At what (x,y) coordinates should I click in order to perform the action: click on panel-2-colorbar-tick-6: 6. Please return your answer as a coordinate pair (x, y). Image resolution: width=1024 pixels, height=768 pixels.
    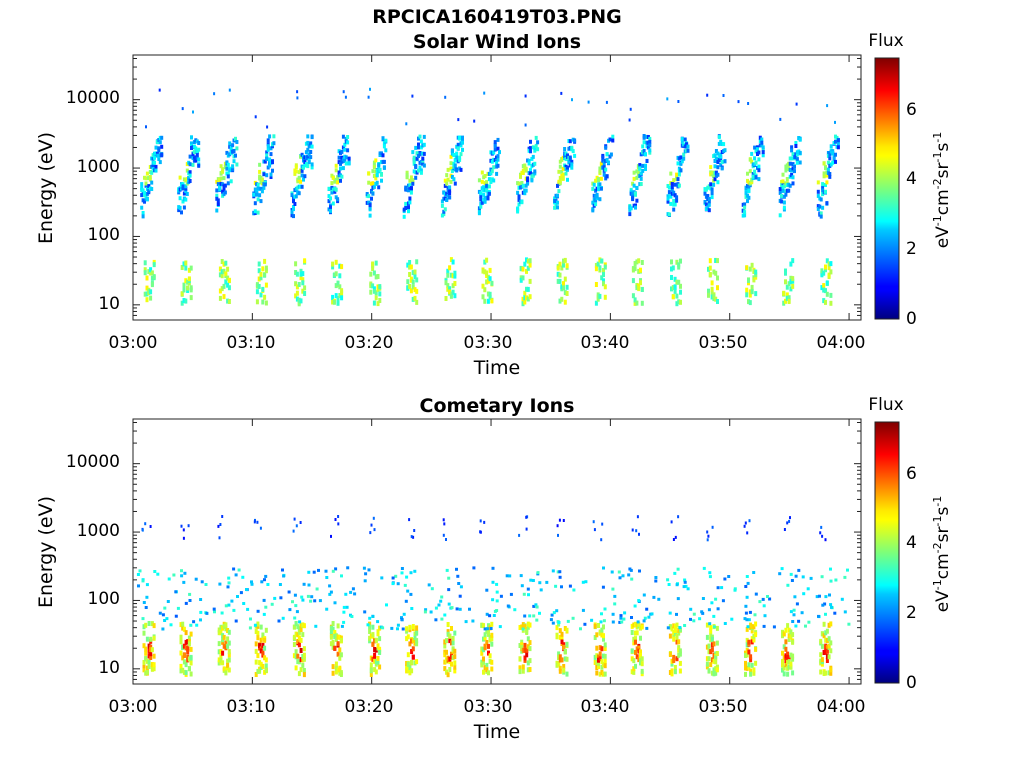
    Looking at the image, I should click on (911, 474).